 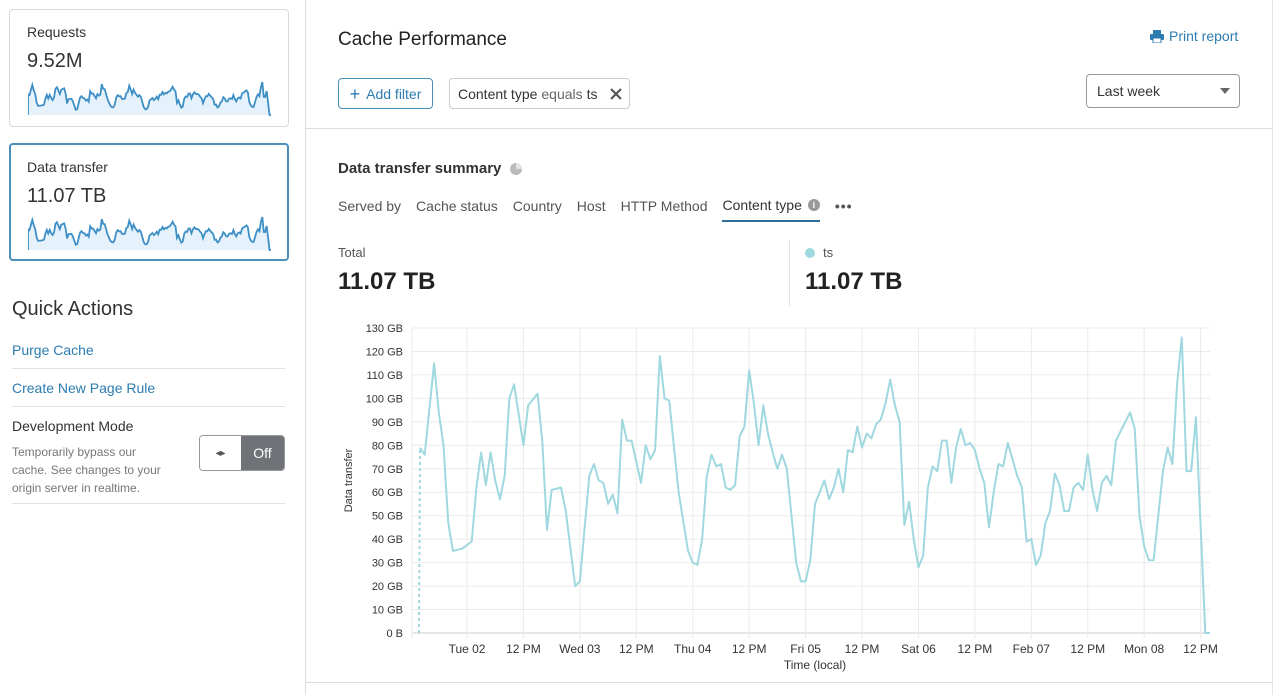 I want to click on series-value: 11.07 TB, so click(x=854, y=281).